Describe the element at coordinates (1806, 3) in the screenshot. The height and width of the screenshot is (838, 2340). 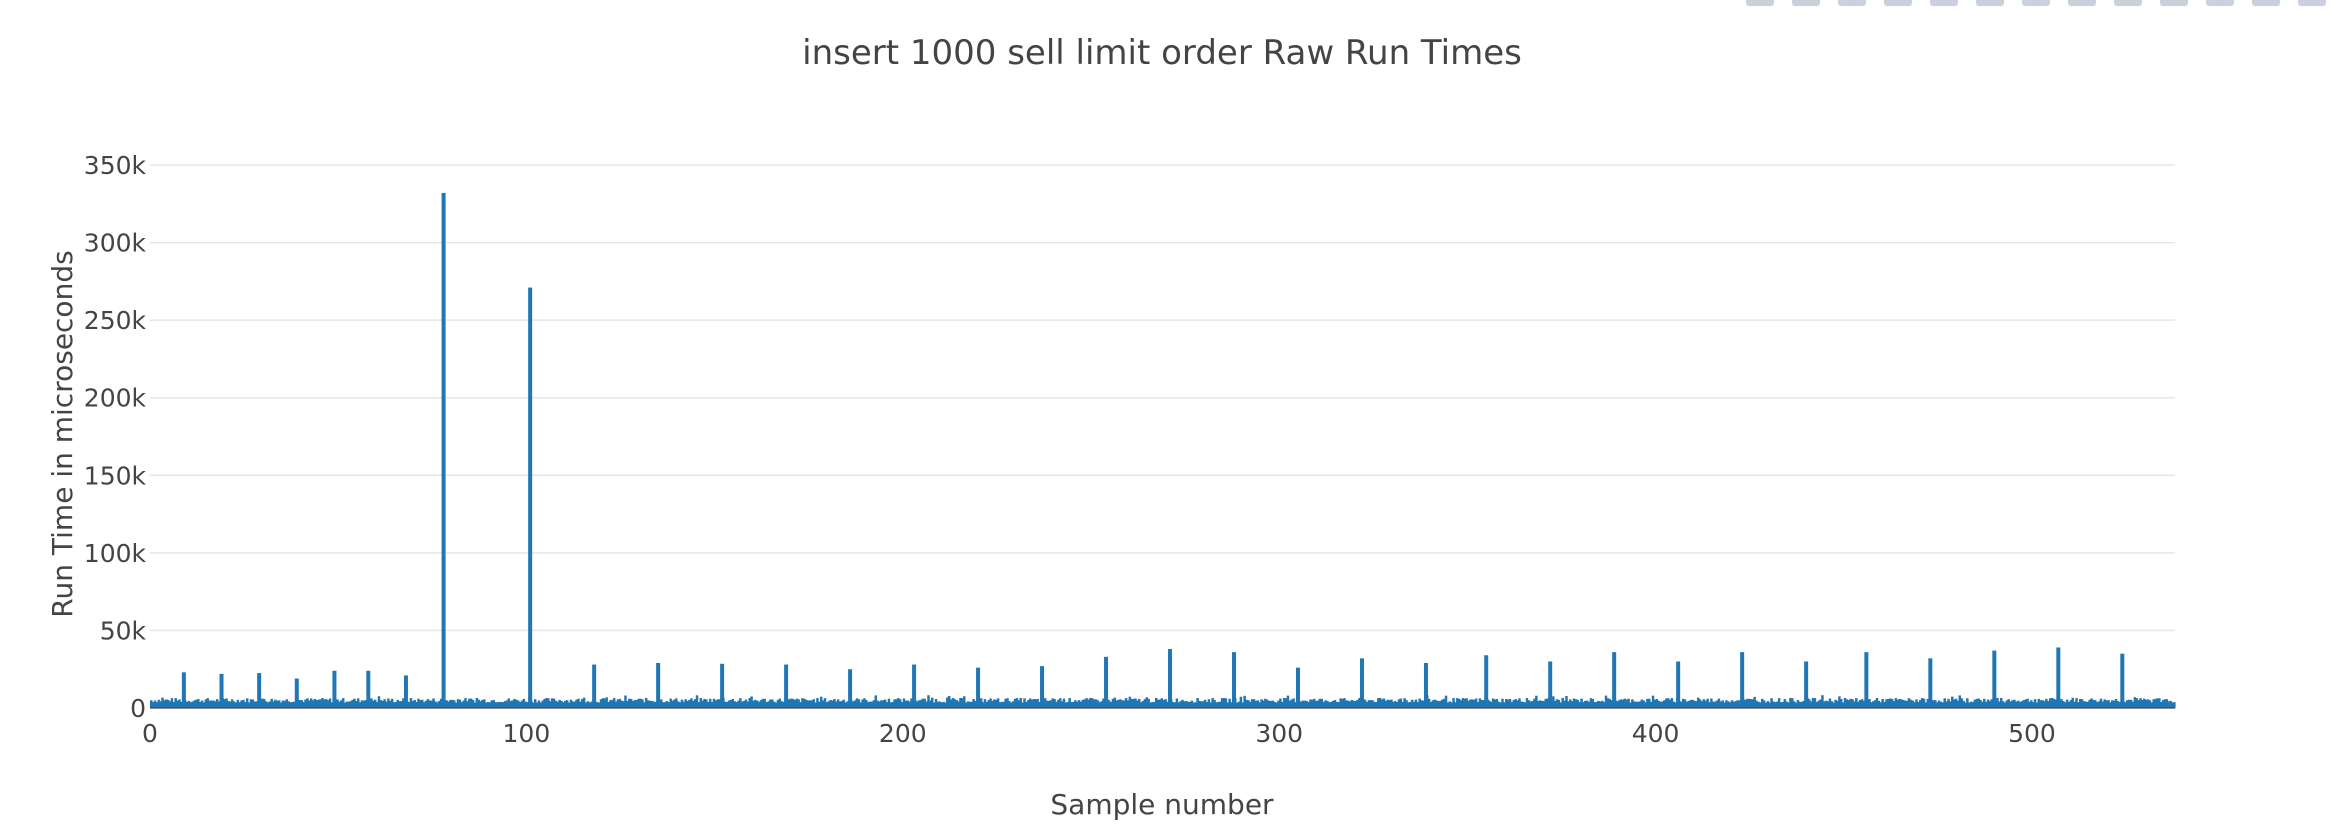
I see `zoom-icon` at that location.